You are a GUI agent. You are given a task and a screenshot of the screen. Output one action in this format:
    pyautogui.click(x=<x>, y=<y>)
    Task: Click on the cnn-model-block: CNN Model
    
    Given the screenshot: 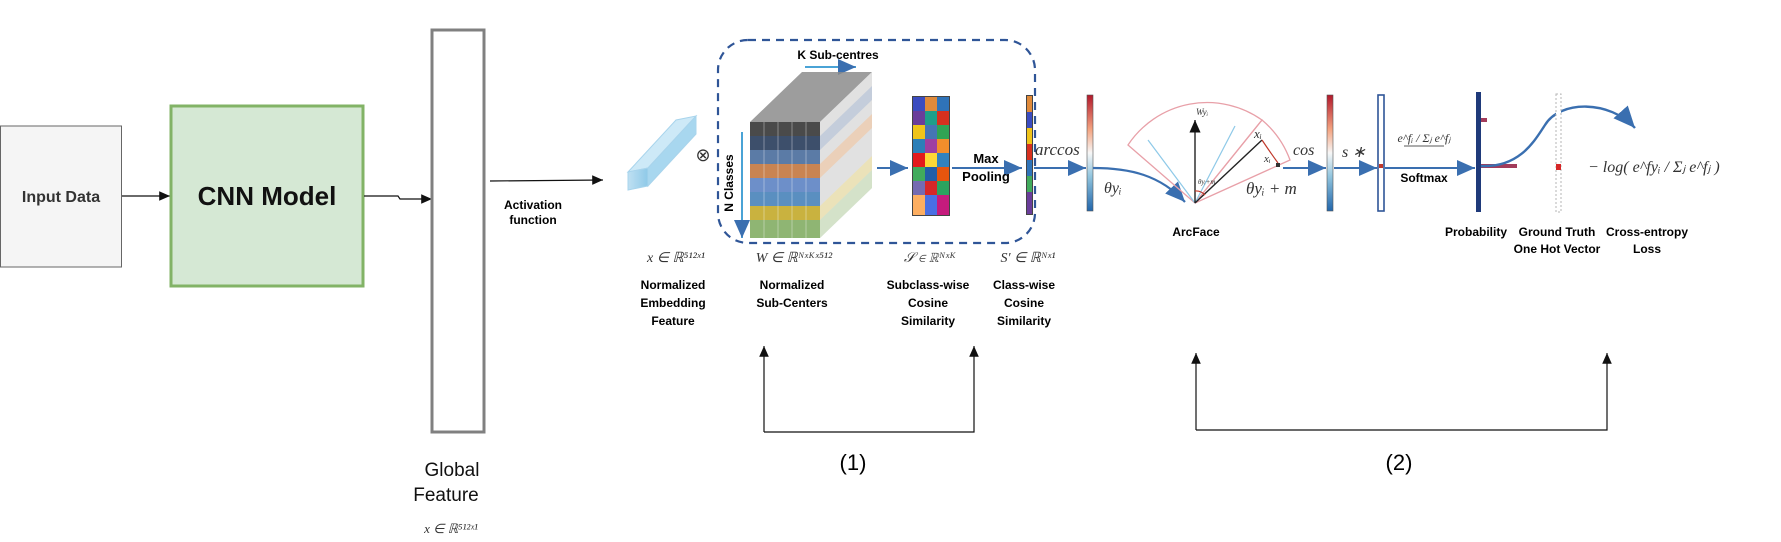 What is the action you would take?
    pyautogui.click(x=267, y=196)
    